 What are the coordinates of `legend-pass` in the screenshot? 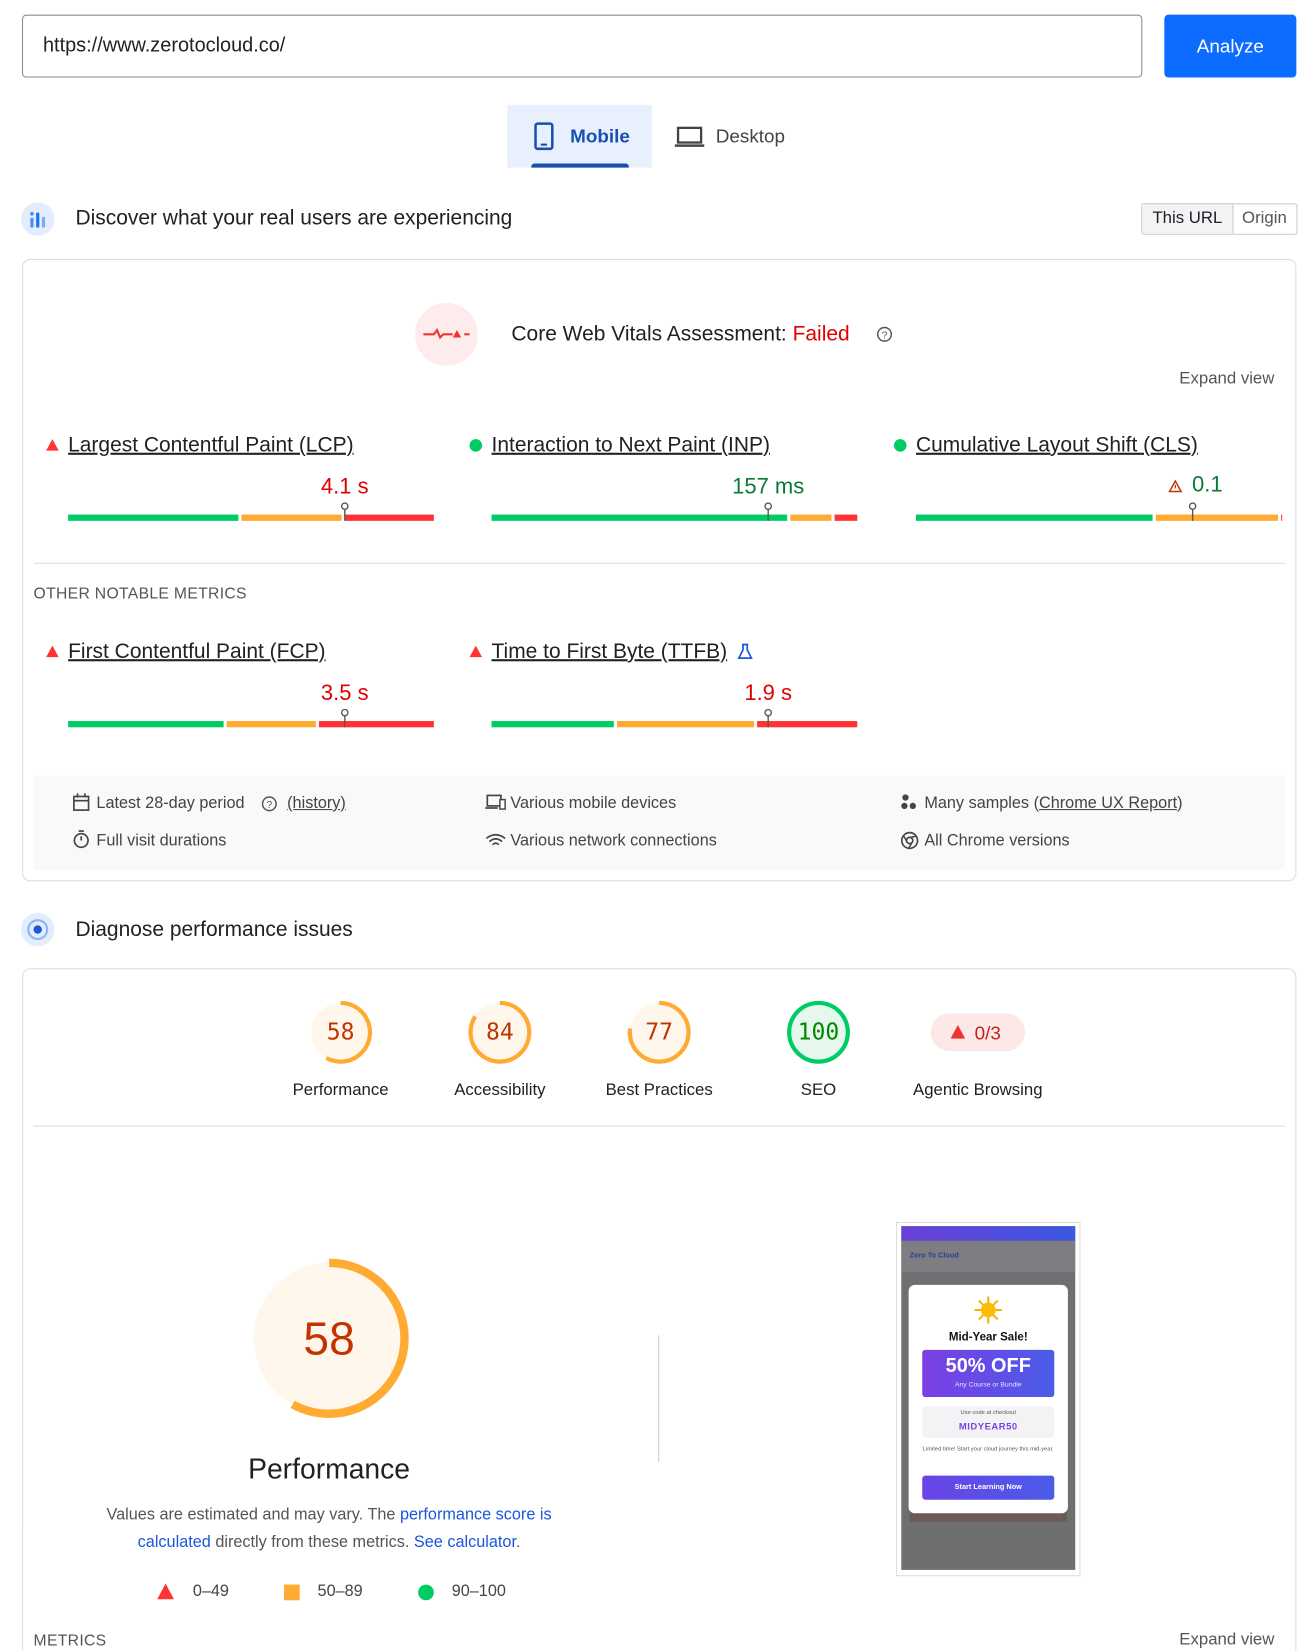 It's located at (426, 1592).